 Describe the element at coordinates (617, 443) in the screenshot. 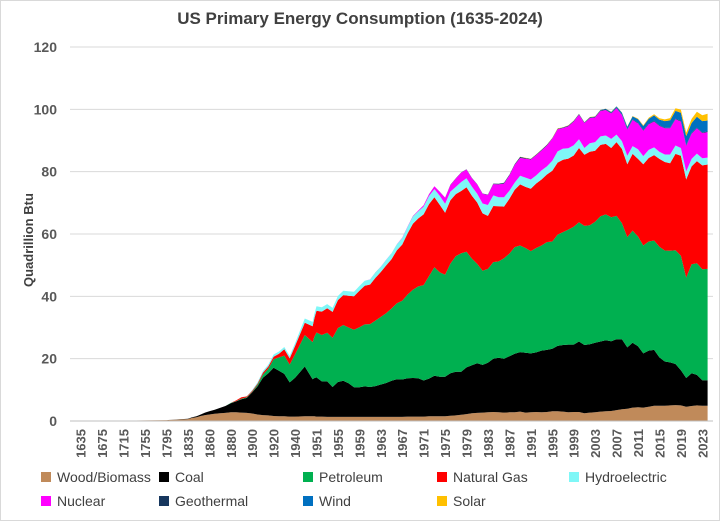

I see `x-tick-label: 2007` at that location.